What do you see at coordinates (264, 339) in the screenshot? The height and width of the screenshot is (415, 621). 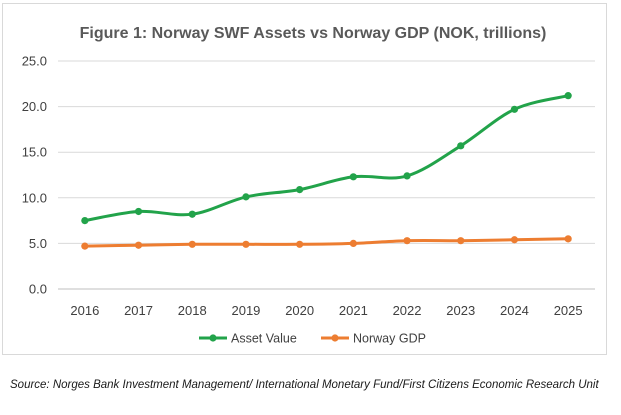 I see `legend-label: Asset Value` at bounding box center [264, 339].